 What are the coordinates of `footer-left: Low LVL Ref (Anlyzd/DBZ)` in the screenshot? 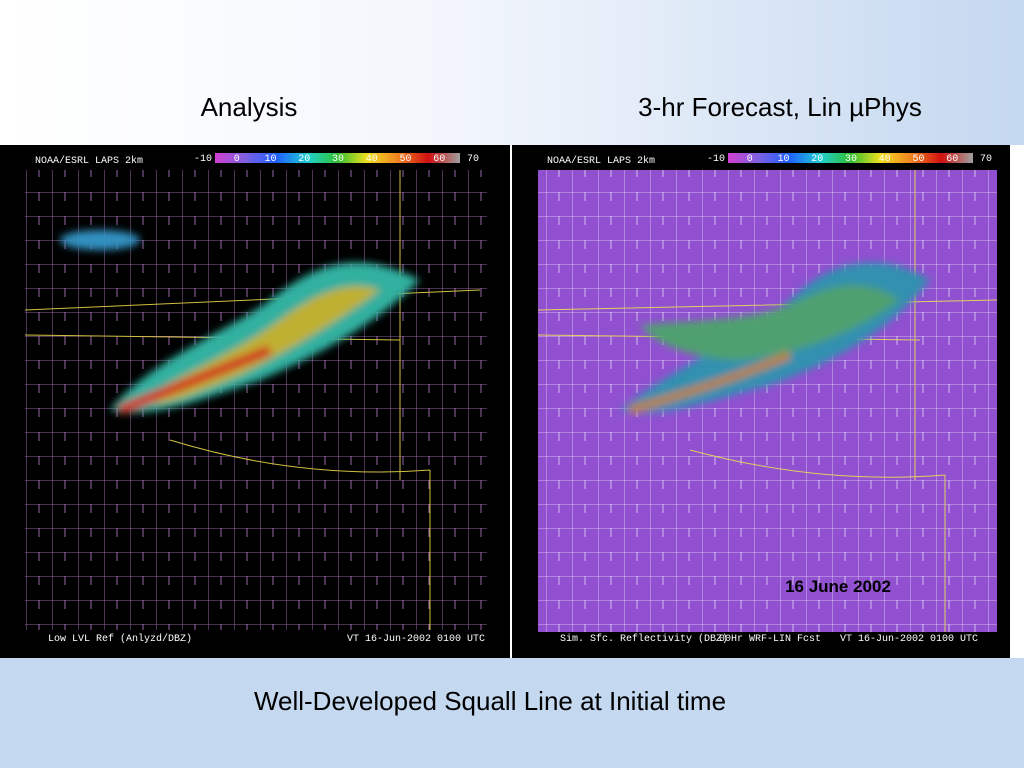 It's located at (120, 639).